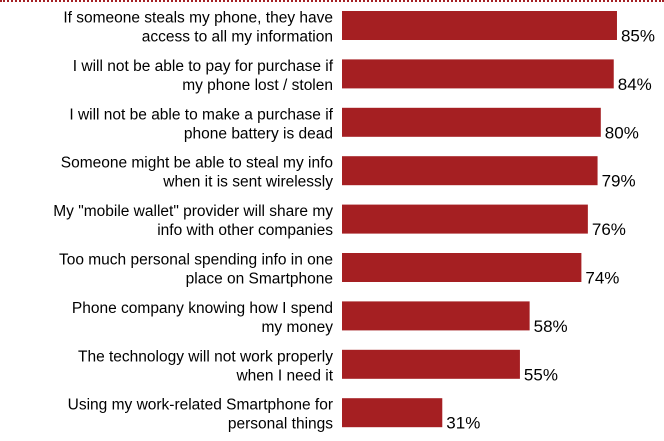  What do you see at coordinates (201, 114) in the screenshot?
I see `category-label-2-line-0: I will not be able to make a purchase if` at bounding box center [201, 114].